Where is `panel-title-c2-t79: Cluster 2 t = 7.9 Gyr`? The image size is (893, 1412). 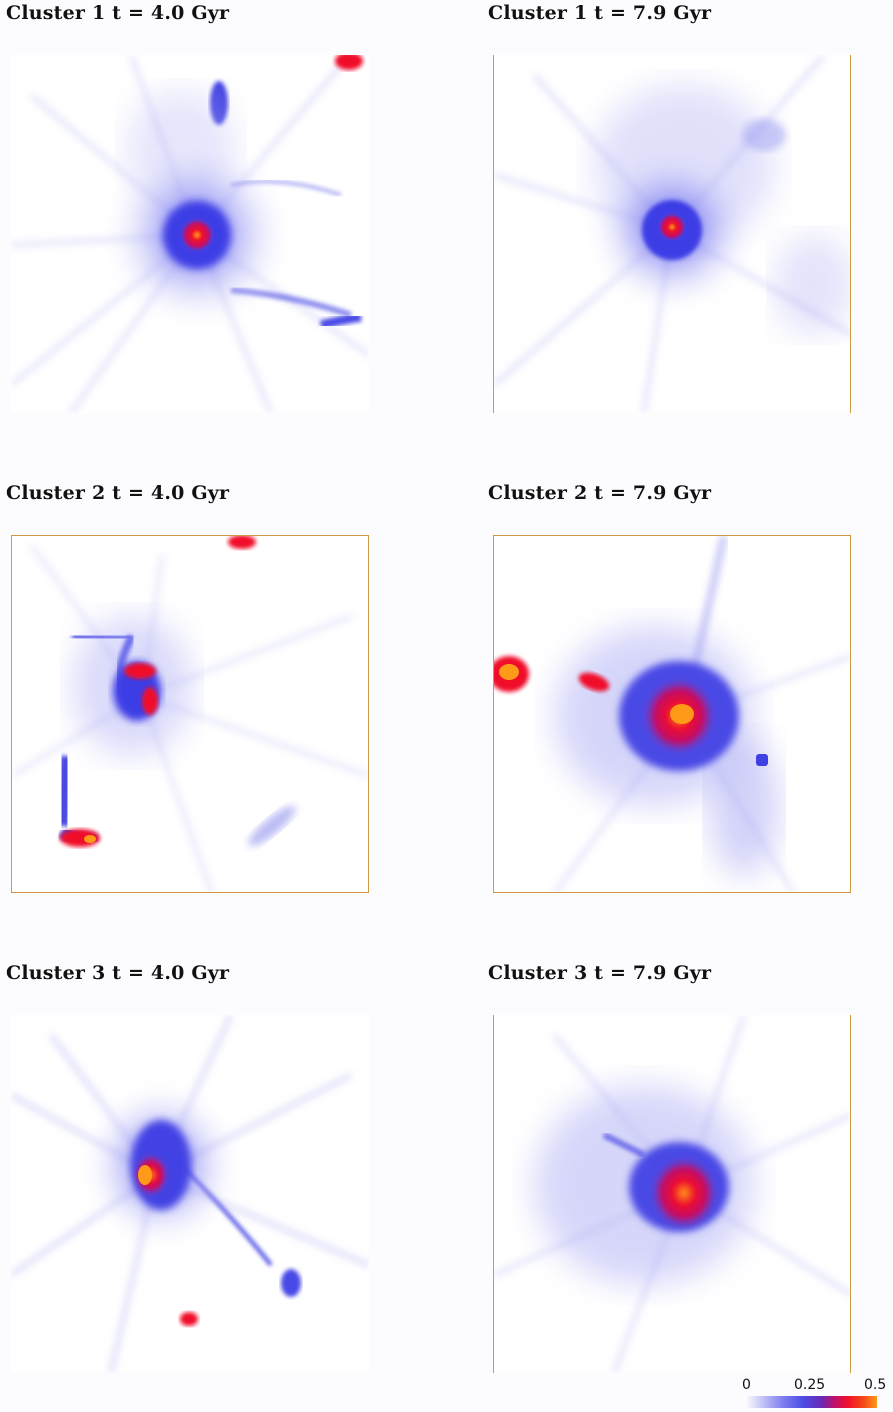 panel-title-c2-t79: Cluster 2 t = 7.9 Gyr is located at coordinates (600, 493).